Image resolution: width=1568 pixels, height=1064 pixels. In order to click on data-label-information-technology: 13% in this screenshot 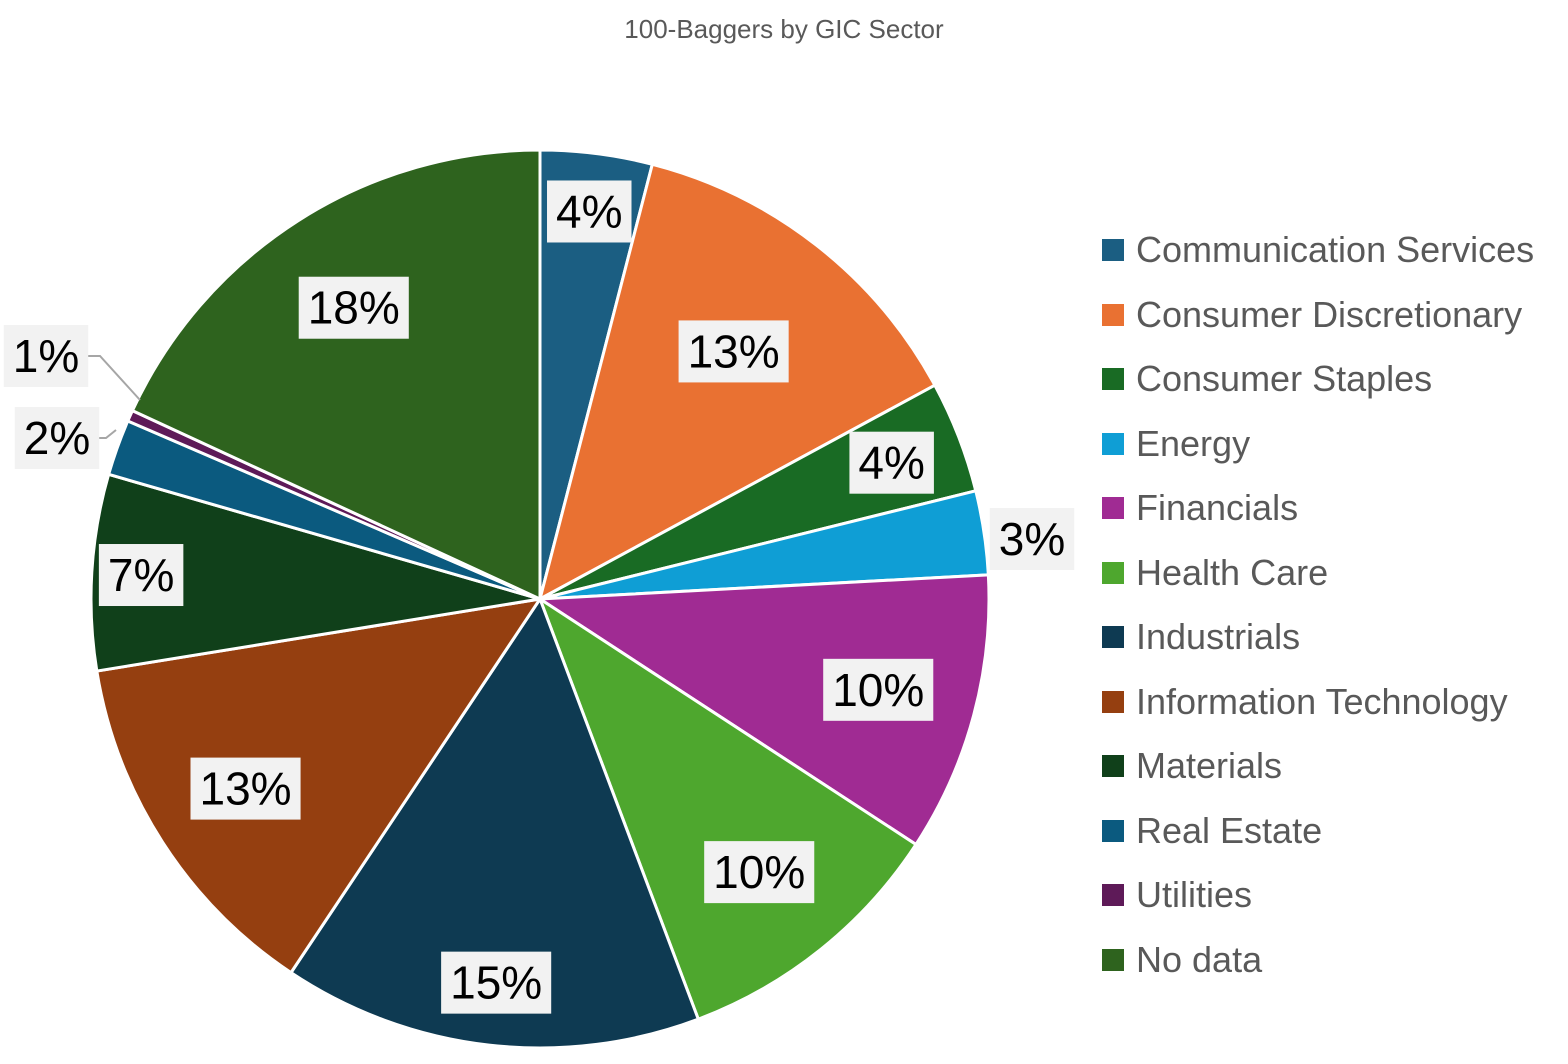, I will do `click(245, 788)`.